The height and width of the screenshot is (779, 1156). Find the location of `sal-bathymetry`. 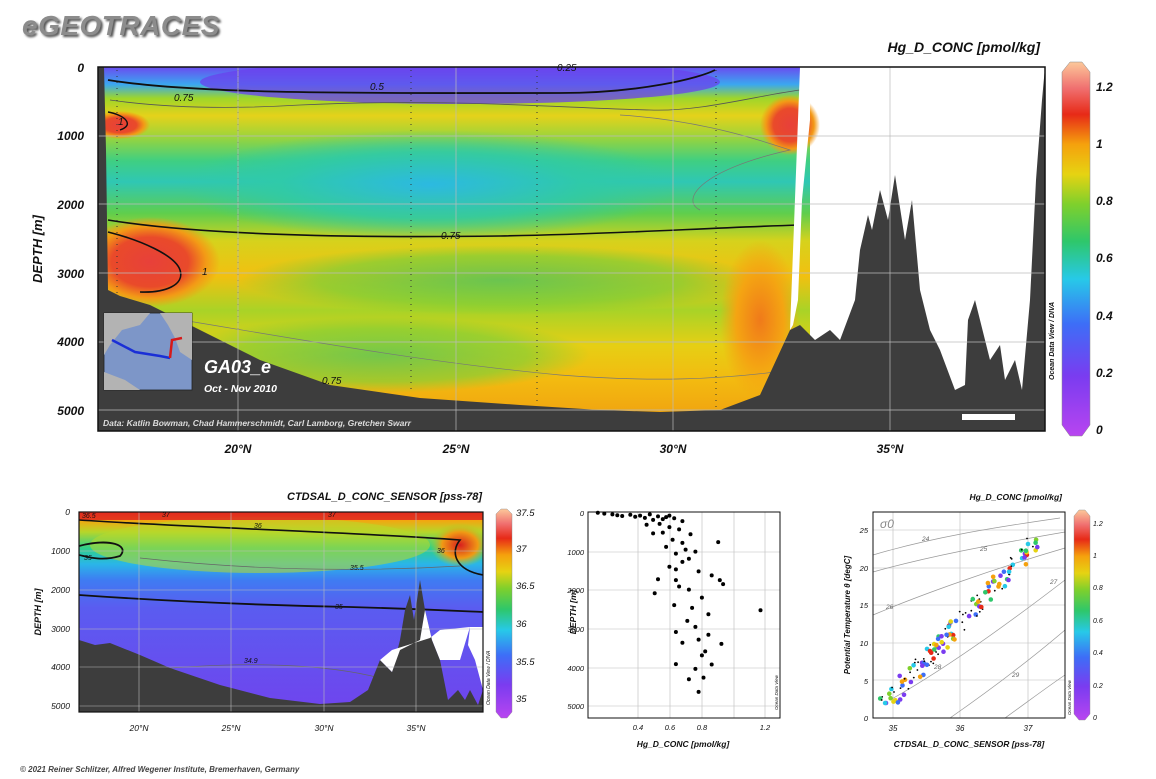

sal-bathymetry is located at coordinates (281, 646).